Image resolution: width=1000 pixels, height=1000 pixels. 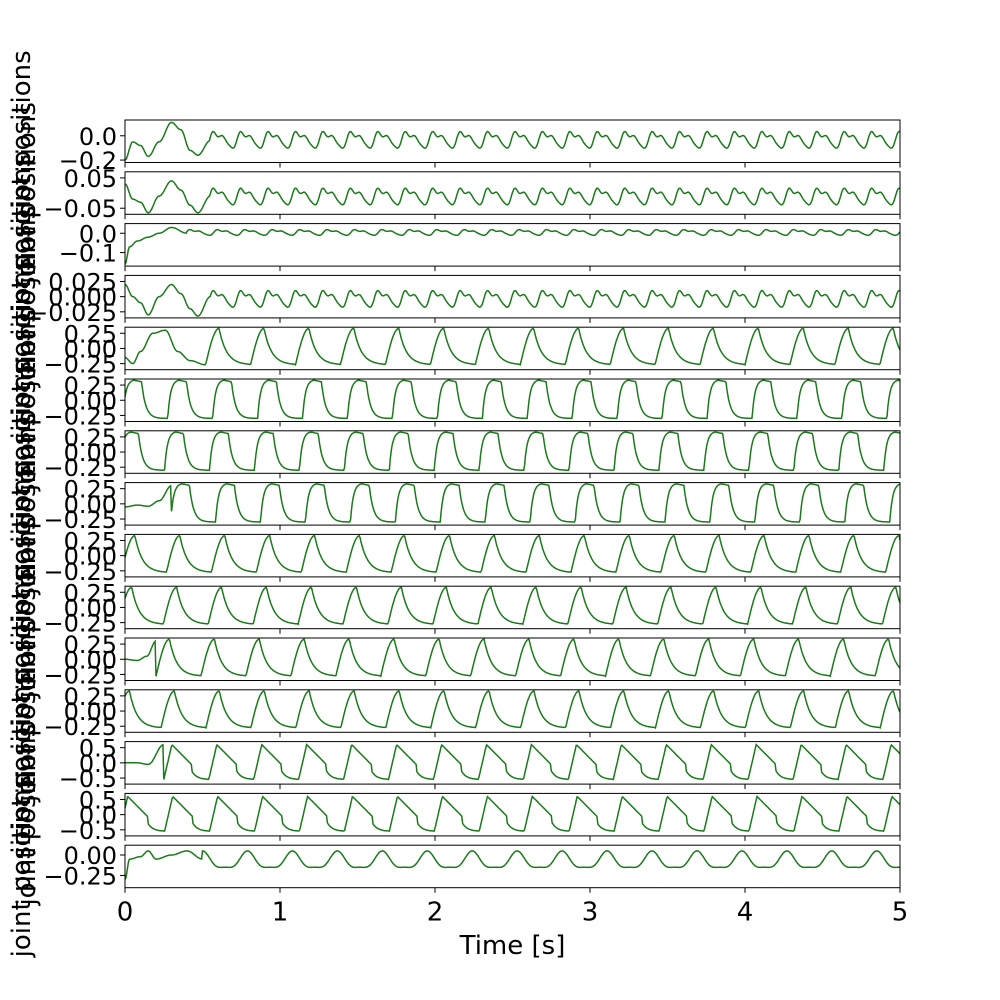 What do you see at coordinates (90, 179) in the screenshot?
I see `y-tick-label: 0.05` at bounding box center [90, 179].